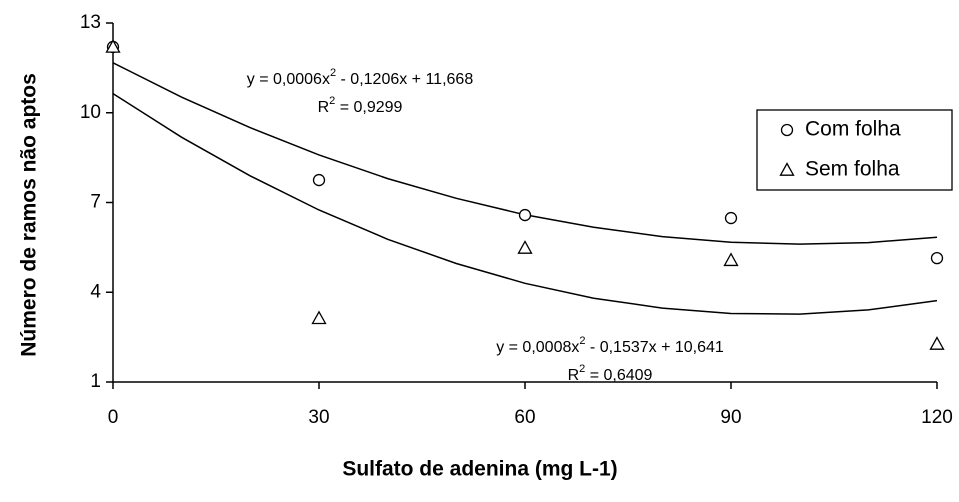  Describe the element at coordinates (937, 417) in the screenshot. I see `x-tick-label: 120` at that location.